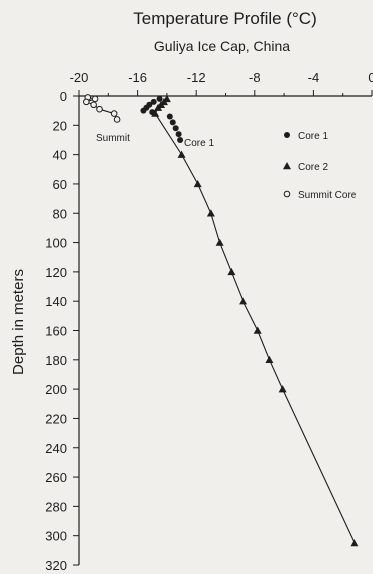 The height and width of the screenshot is (574, 373). What do you see at coordinates (56, 506) in the screenshot?
I see `y-tick-label: 280` at bounding box center [56, 506].